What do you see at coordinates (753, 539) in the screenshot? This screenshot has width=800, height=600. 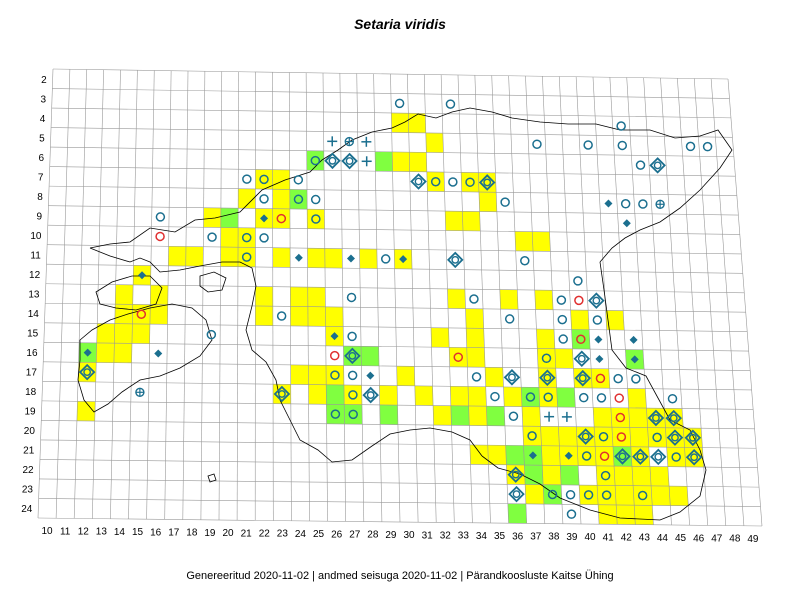 I see `x-axis-label: 49` at bounding box center [753, 539].